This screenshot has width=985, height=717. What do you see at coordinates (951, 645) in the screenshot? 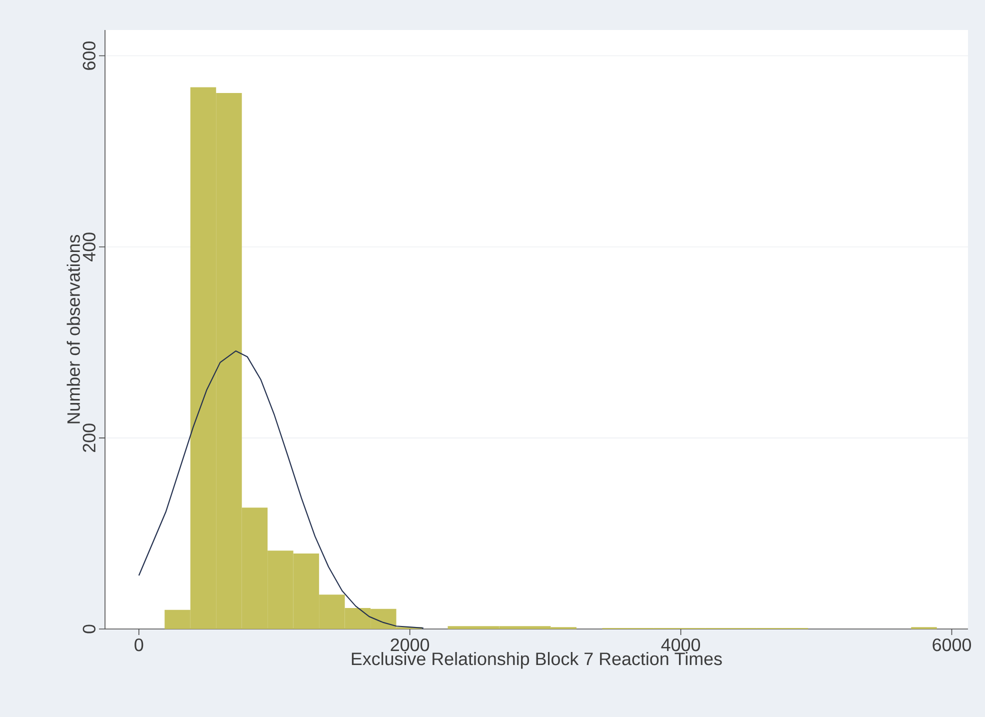
I see `x-tick-label: 6000` at bounding box center [951, 645].